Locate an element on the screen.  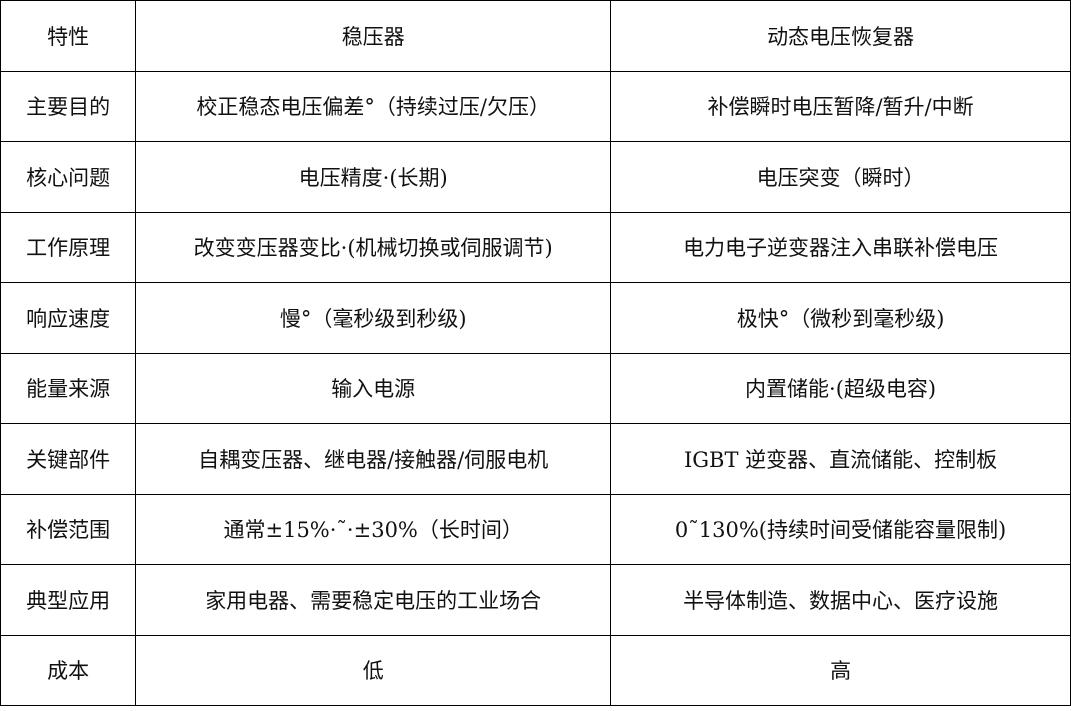
dvr-cell: 高 is located at coordinates (840, 670).